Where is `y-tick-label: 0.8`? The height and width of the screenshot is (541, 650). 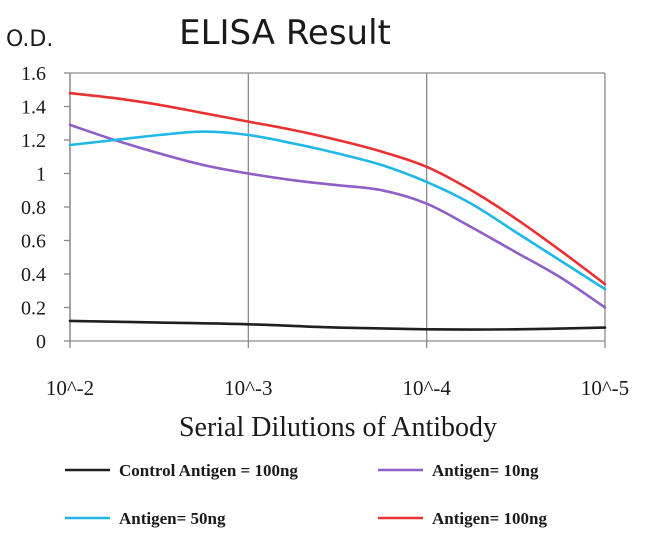 y-tick-label: 0.8 is located at coordinates (33, 208).